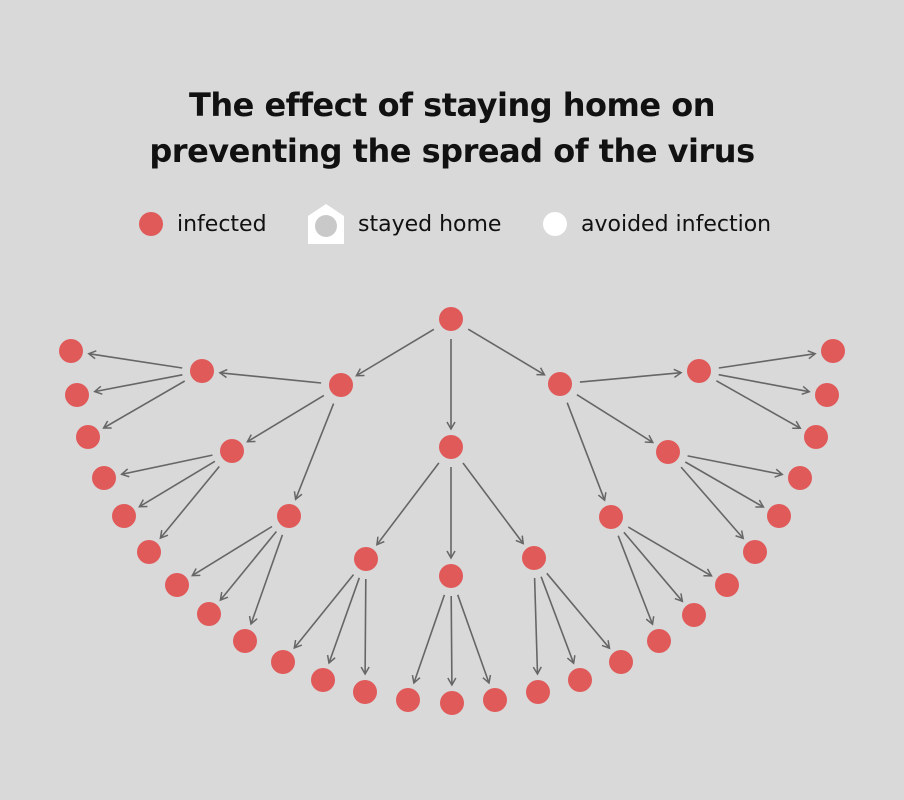 The width and height of the screenshot is (904, 800). I want to click on house-icon, so click(326, 224).